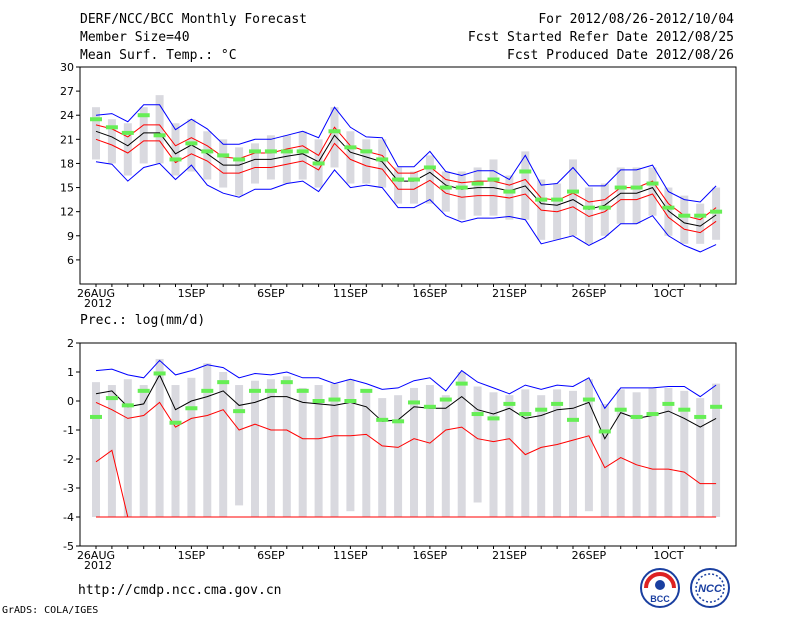  I want to click on y-tick-label: 1, so click(70, 372).